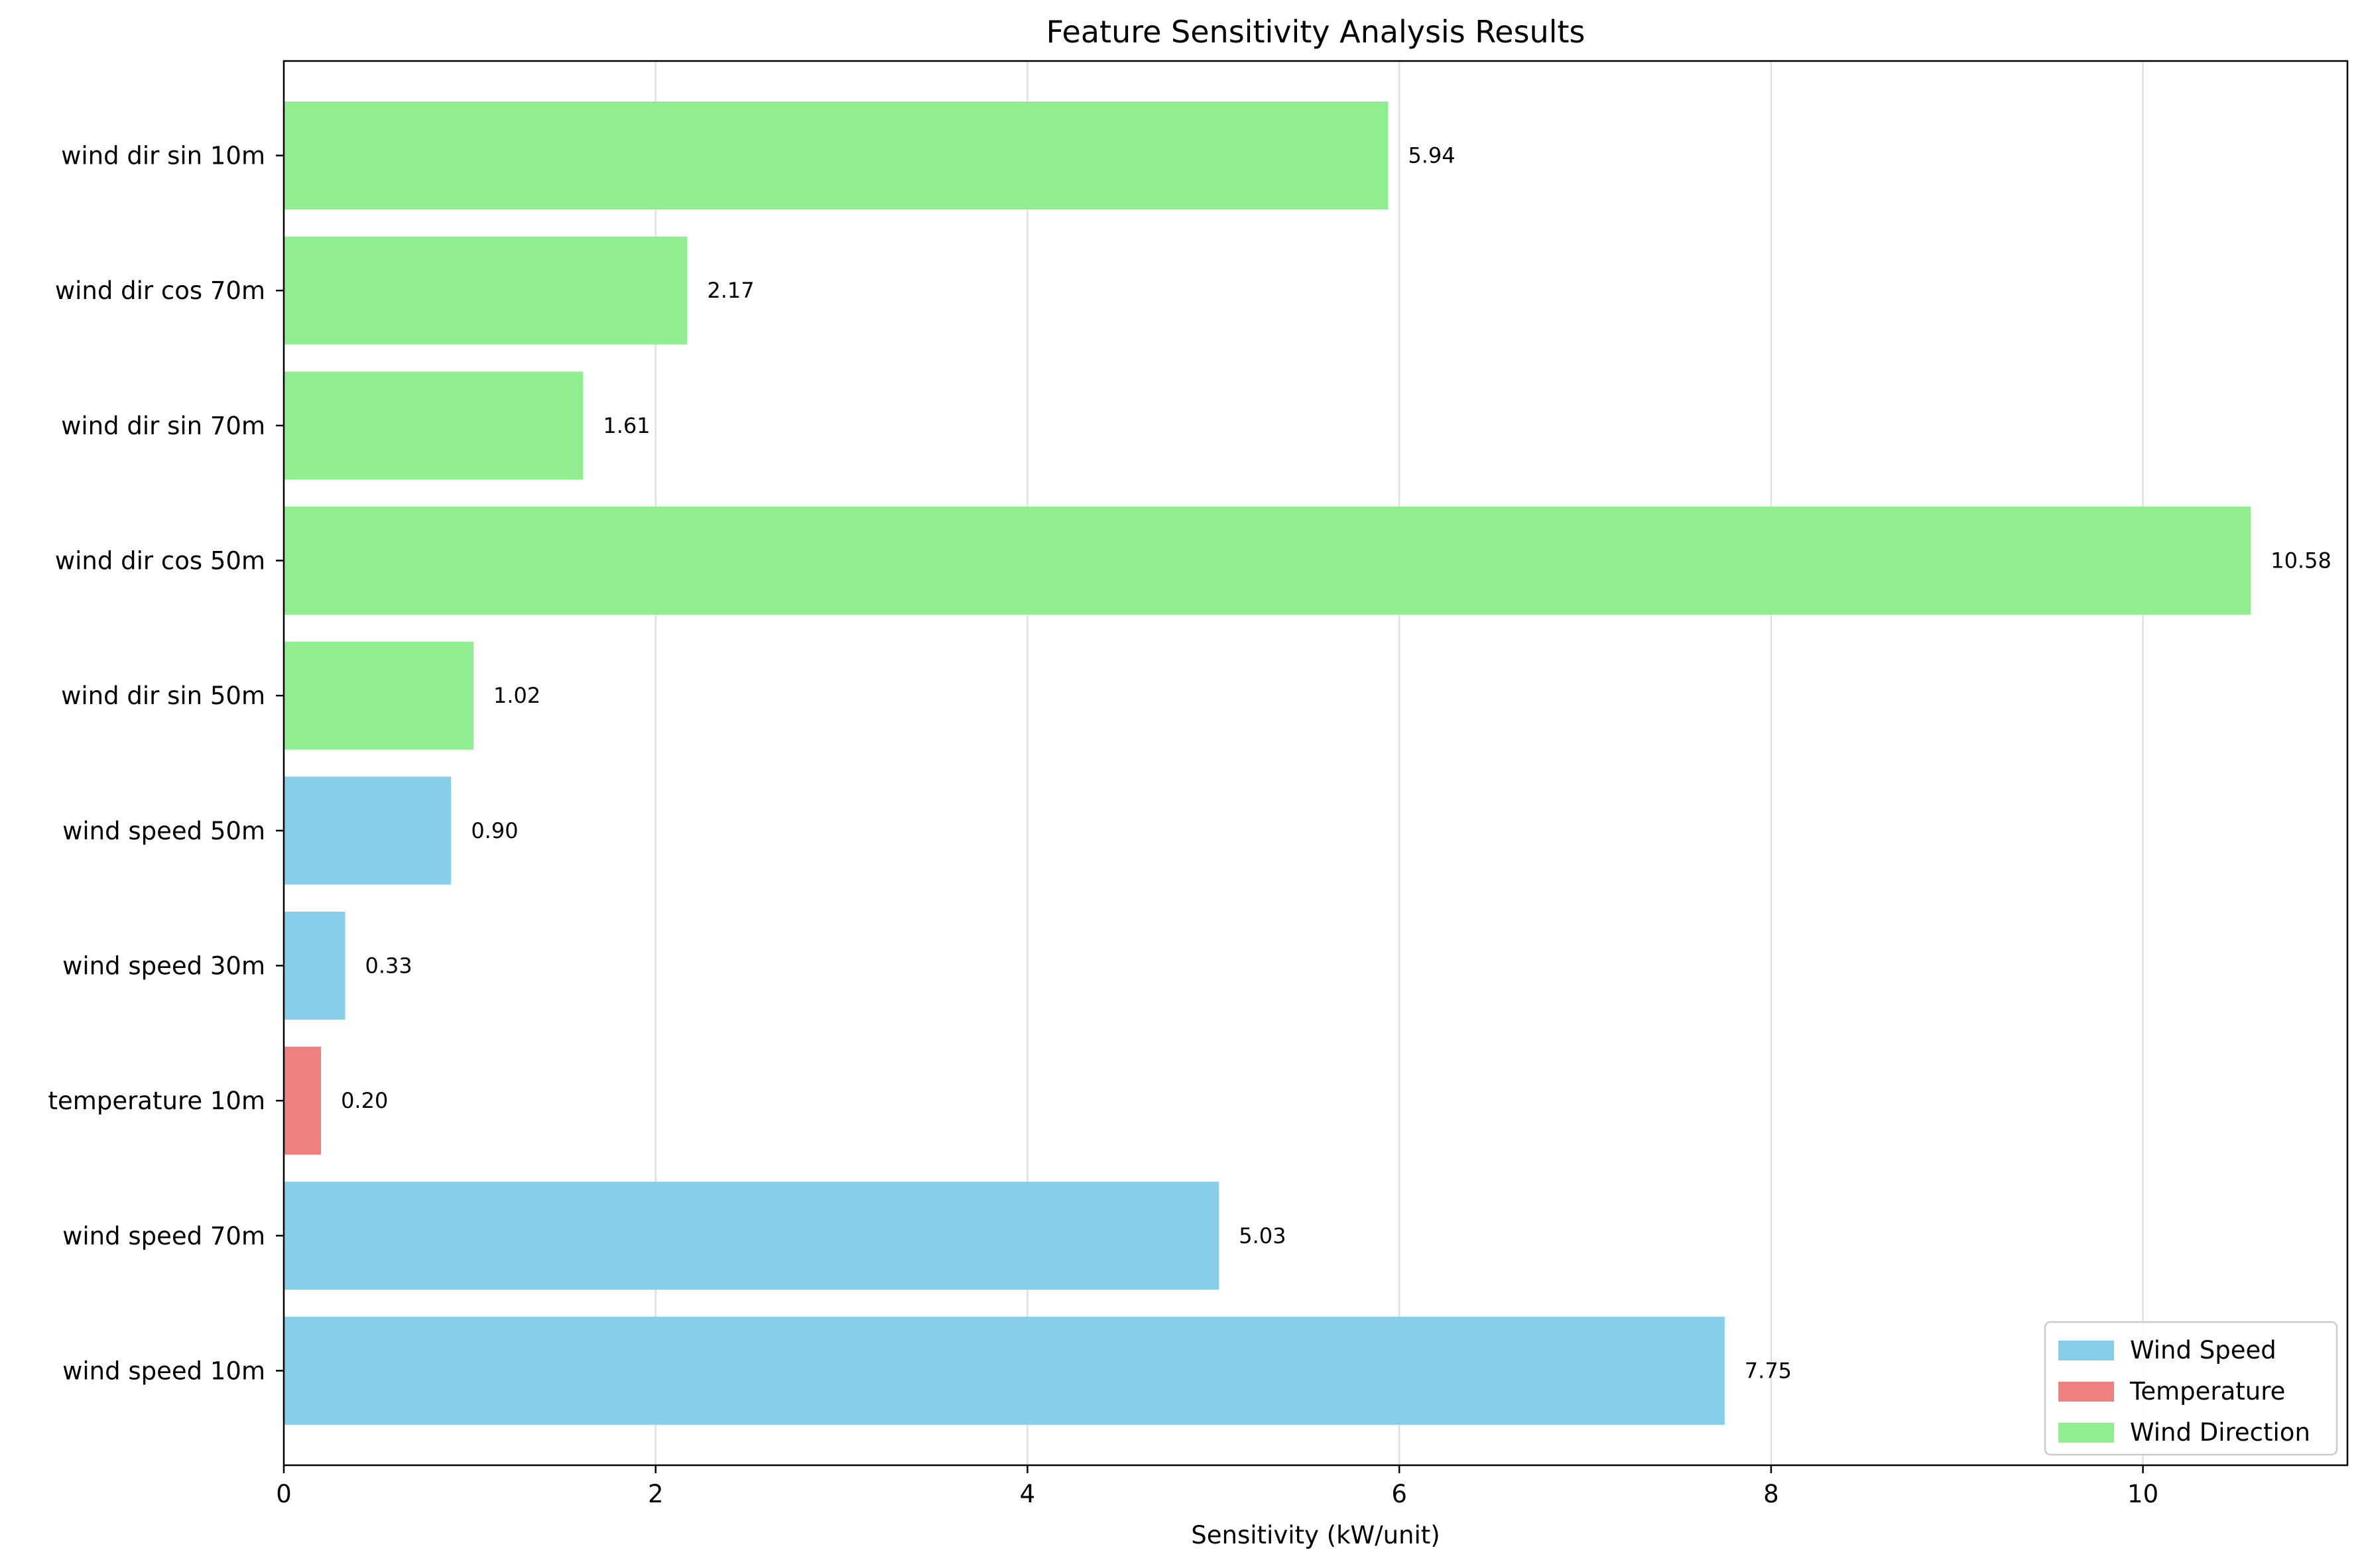  Describe the element at coordinates (284, 1494) in the screenshot. I see `x-tick-label: 0` at that location.